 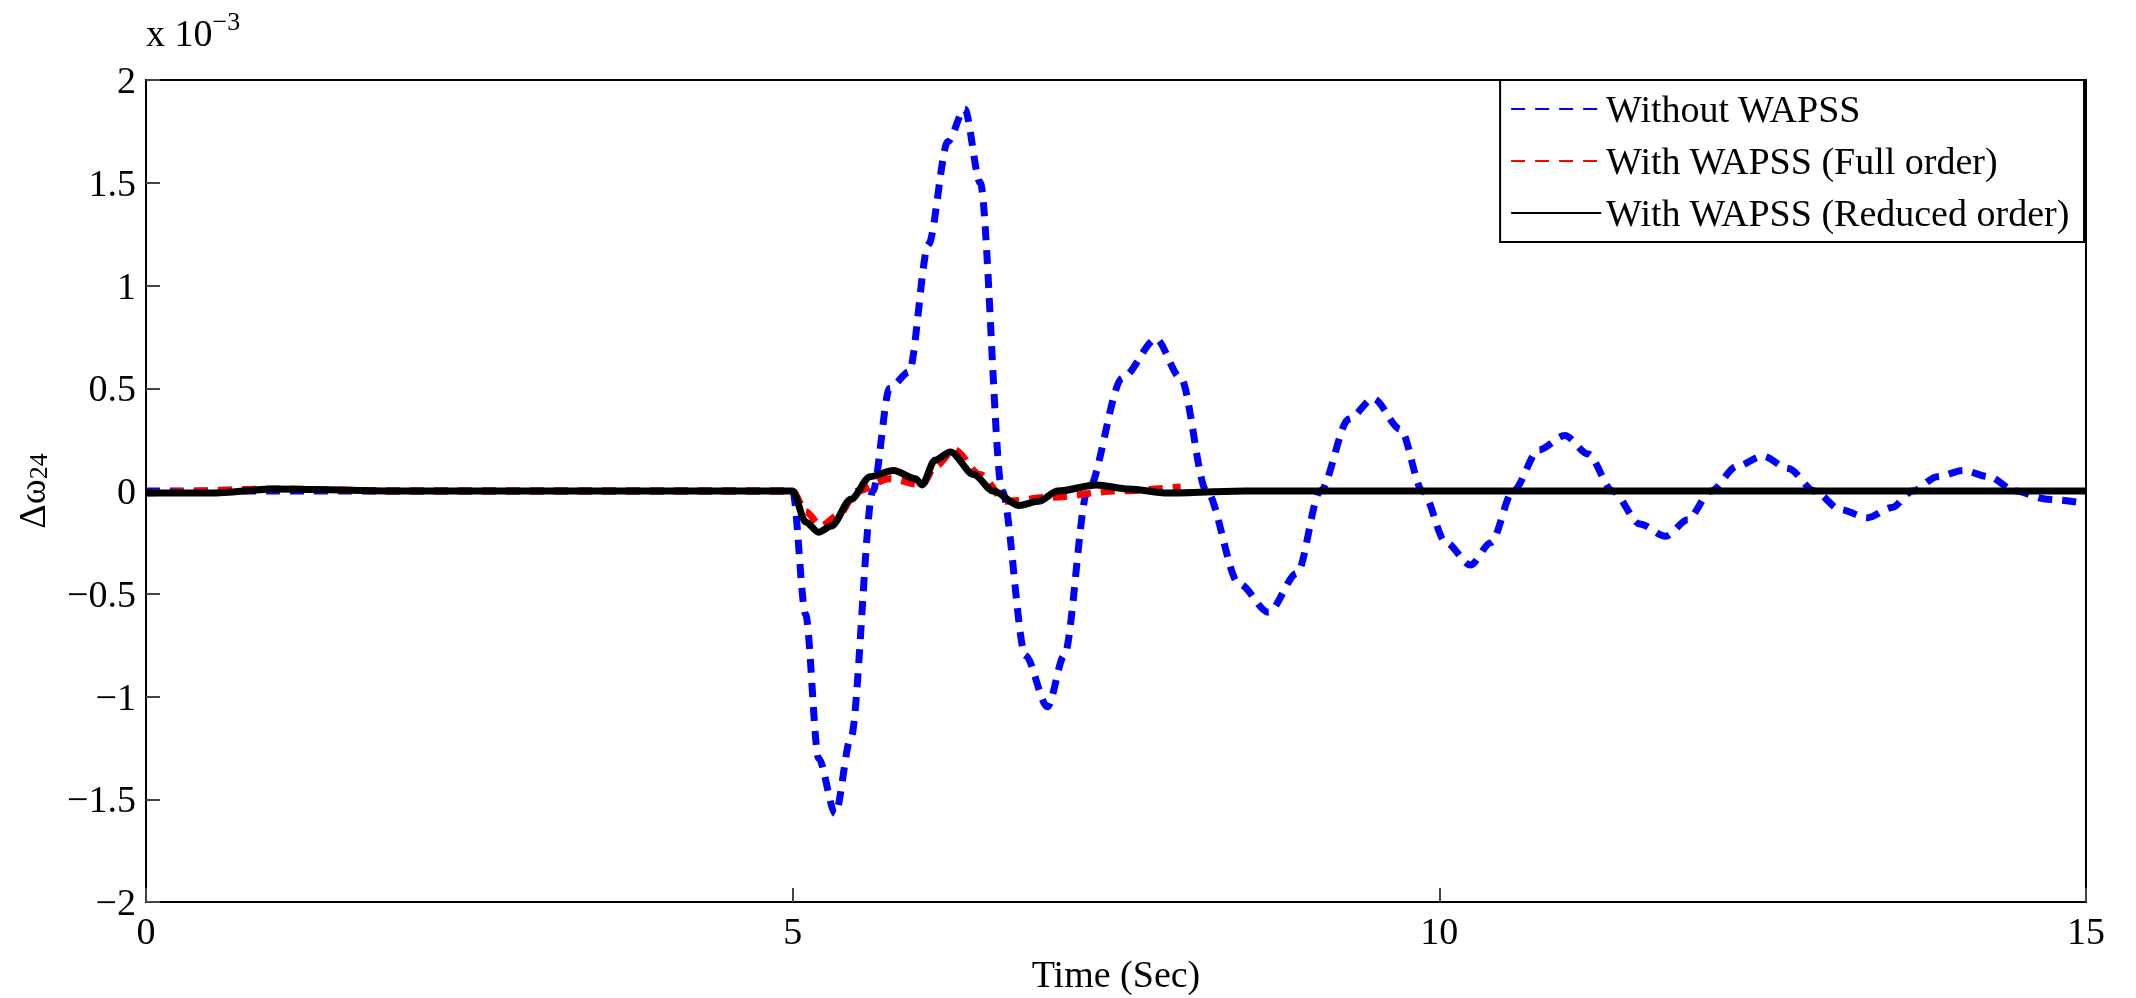 What do you see at coordinates (1733, 109) in the screenshot?
I see `legend-label: Without WAPSS` at bounding box center [1733, 109].